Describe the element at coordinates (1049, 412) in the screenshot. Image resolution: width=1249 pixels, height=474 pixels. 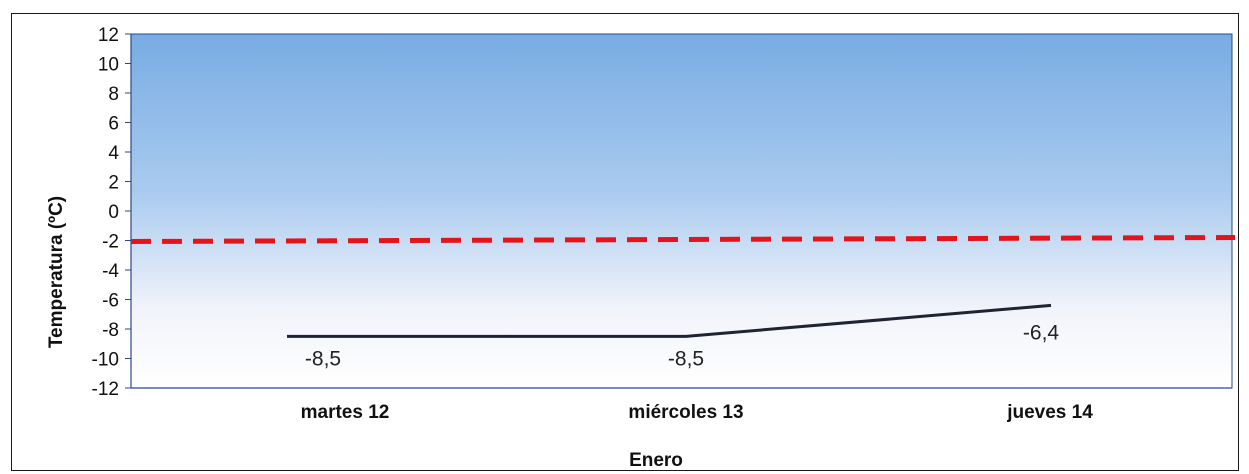
I see `x-tick-label: jueves 14` at that location.